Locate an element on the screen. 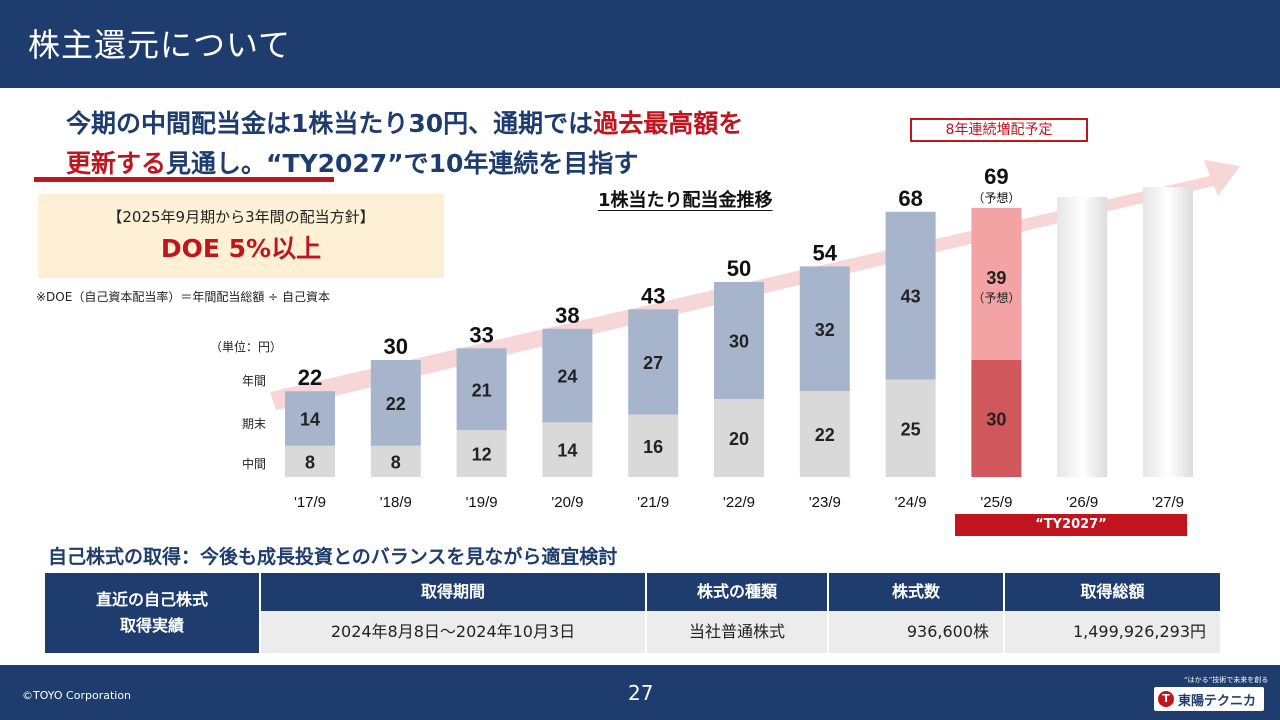  buyback-value-amount: 1,499,926,293円 is located at coordinates (1112, 632).